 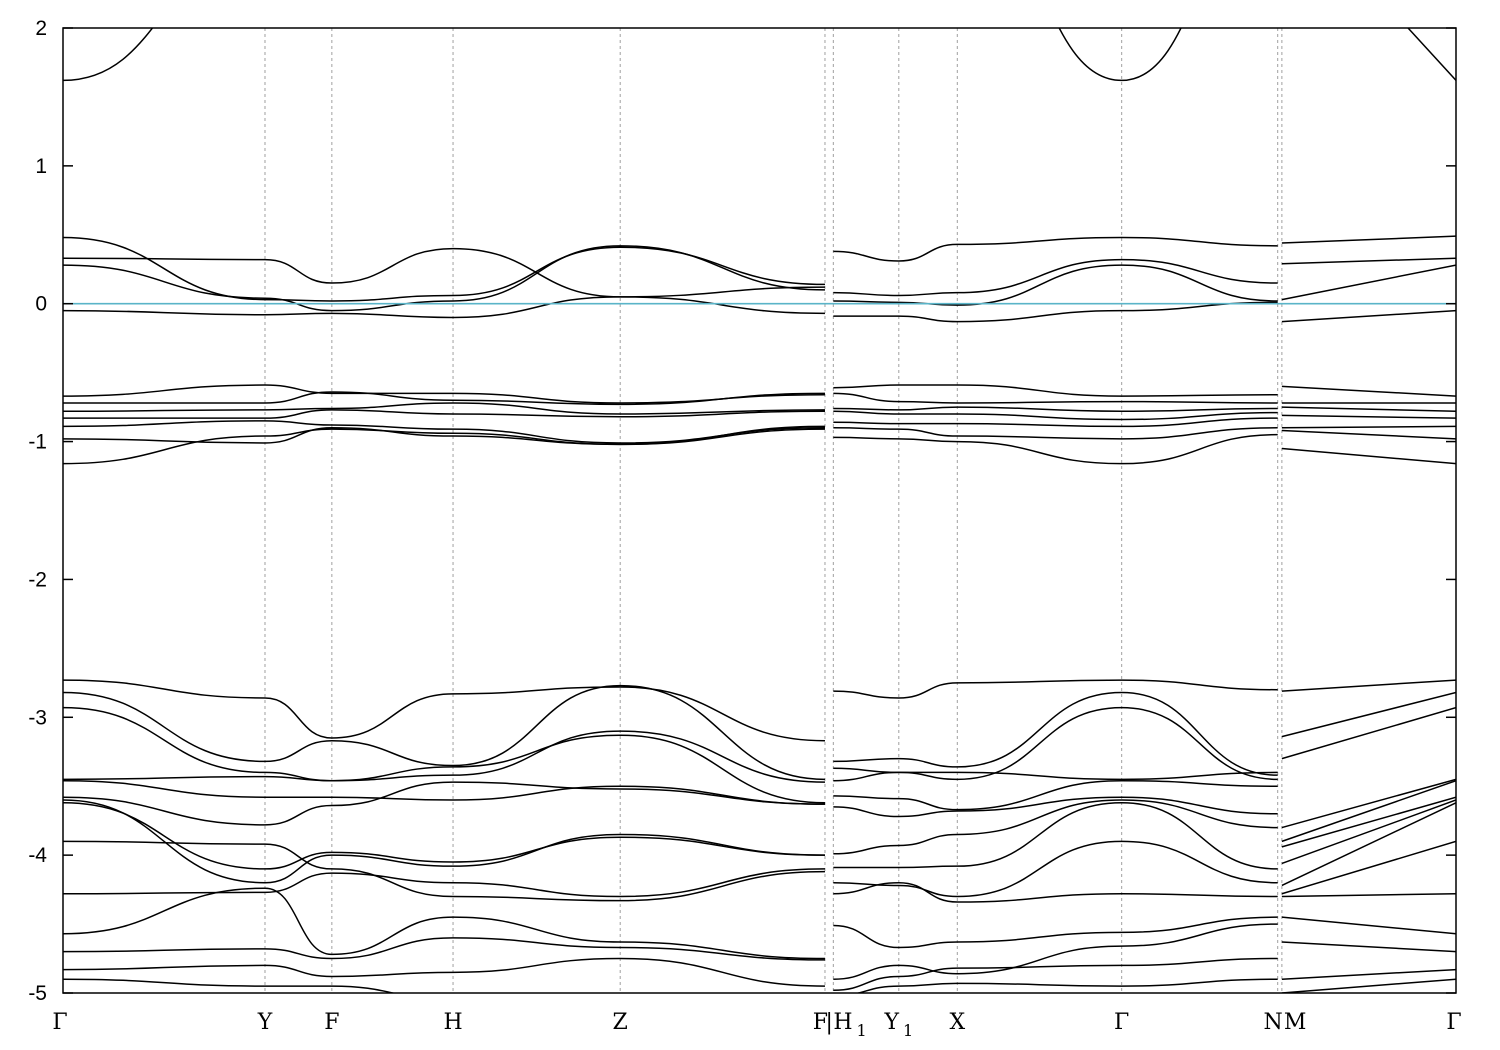 What do you see at coordinates (37, 855) in the screenshot?
I see `y-tick-label: -4` at bounding box center [37, 855].